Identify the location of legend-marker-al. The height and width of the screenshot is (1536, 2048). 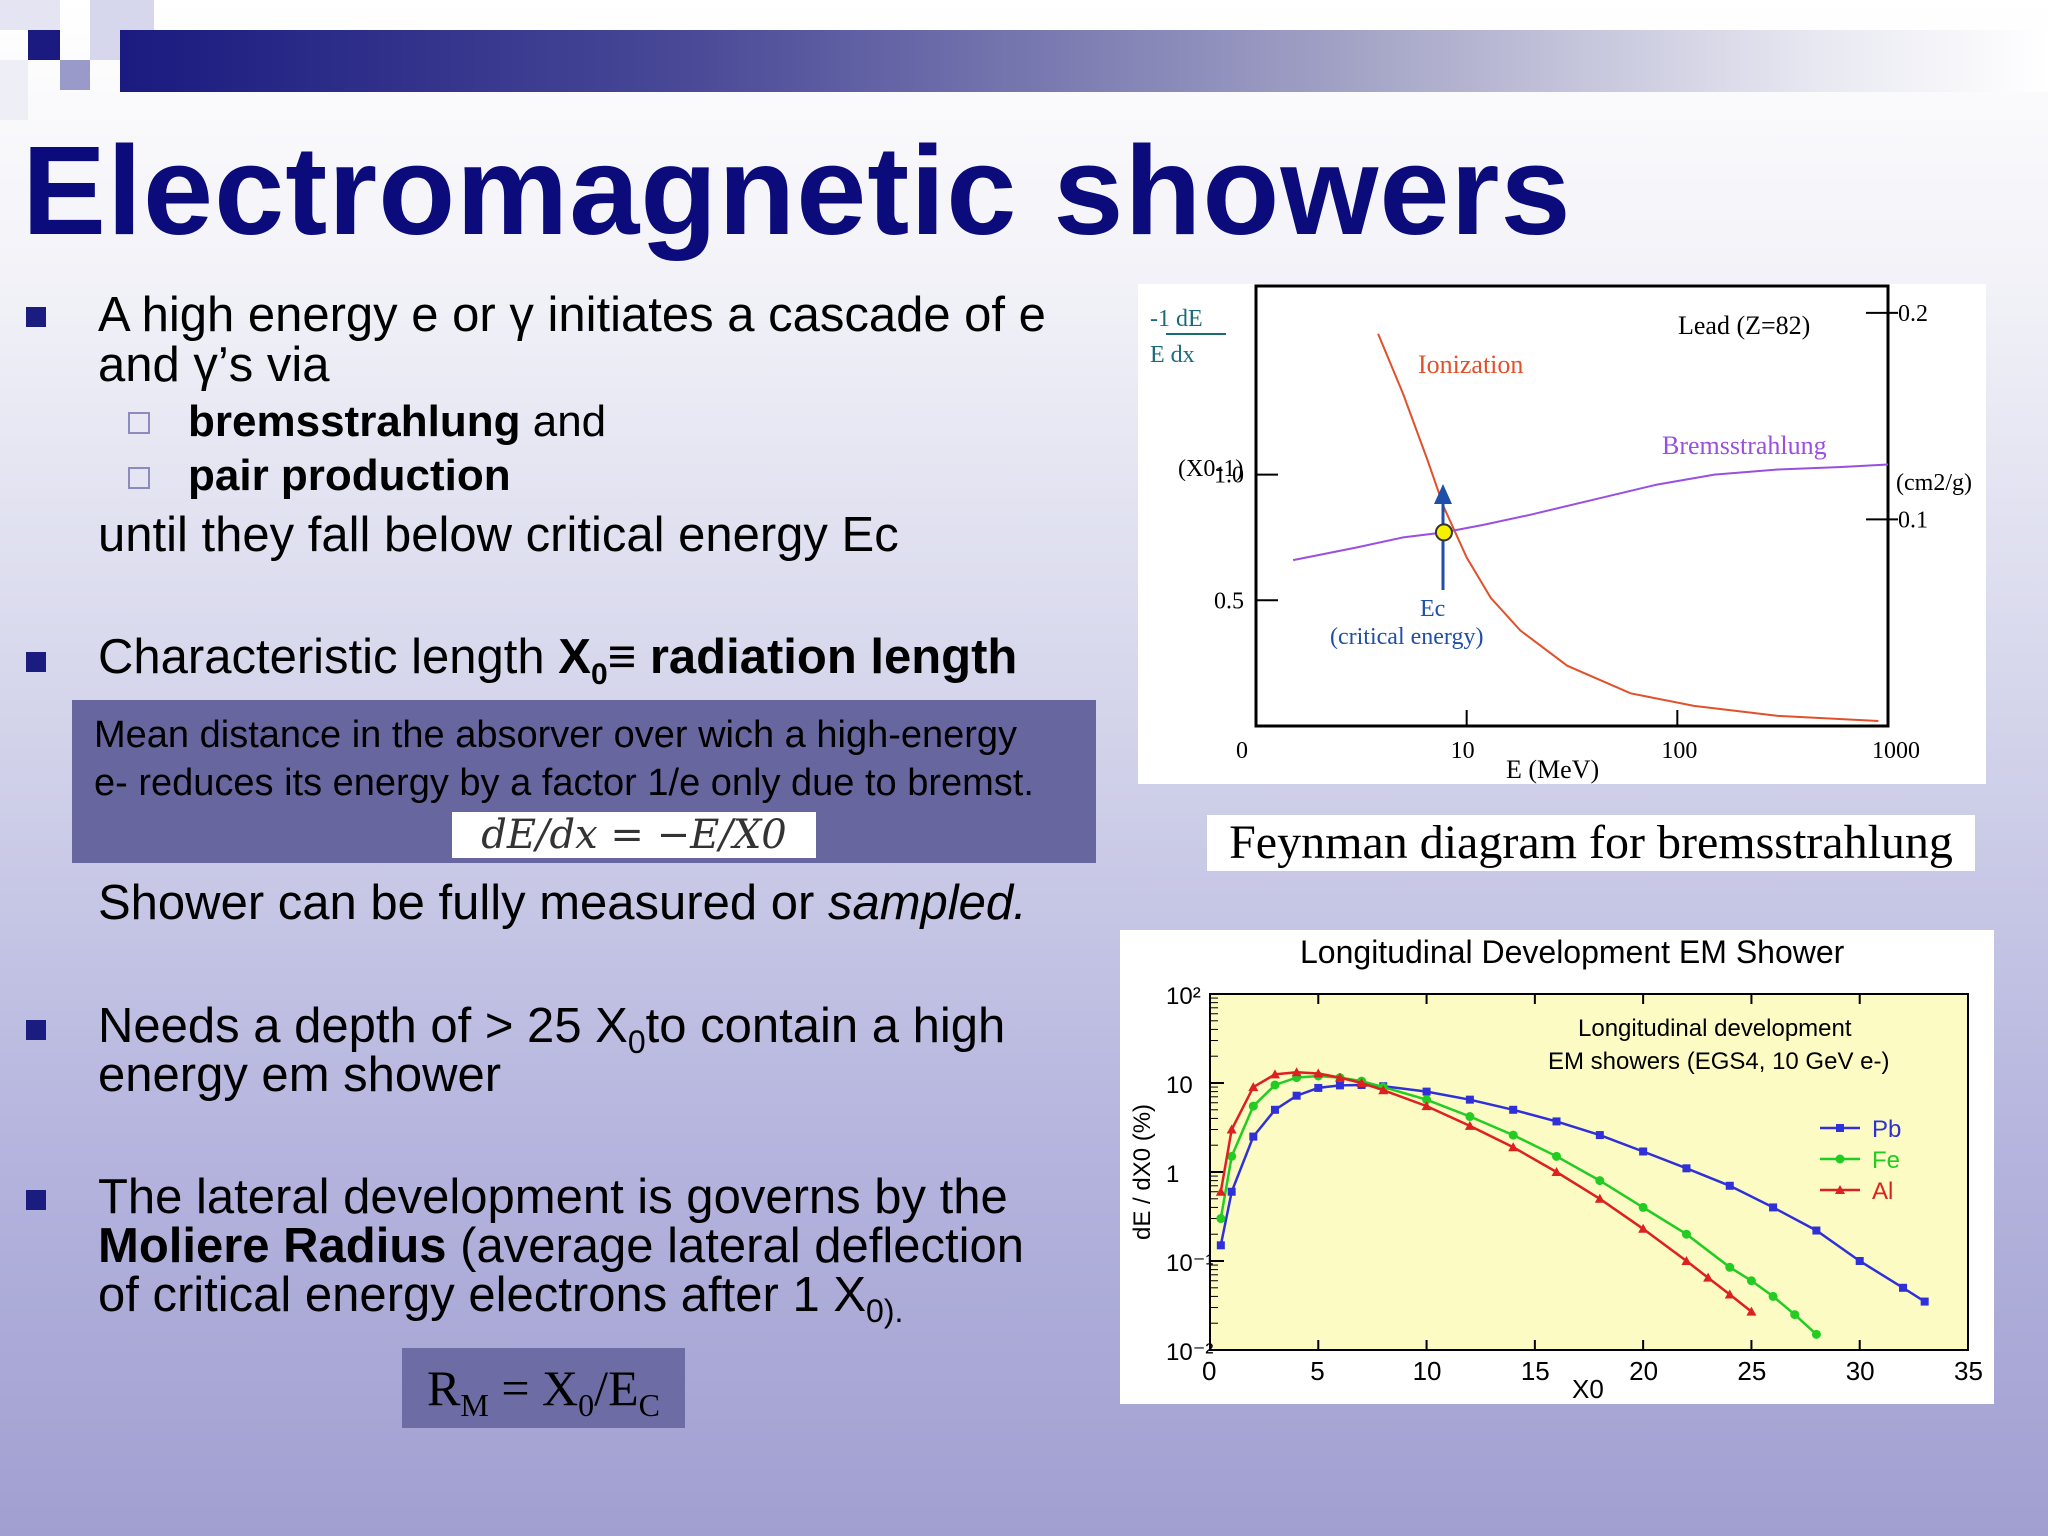
(1840, 1189).